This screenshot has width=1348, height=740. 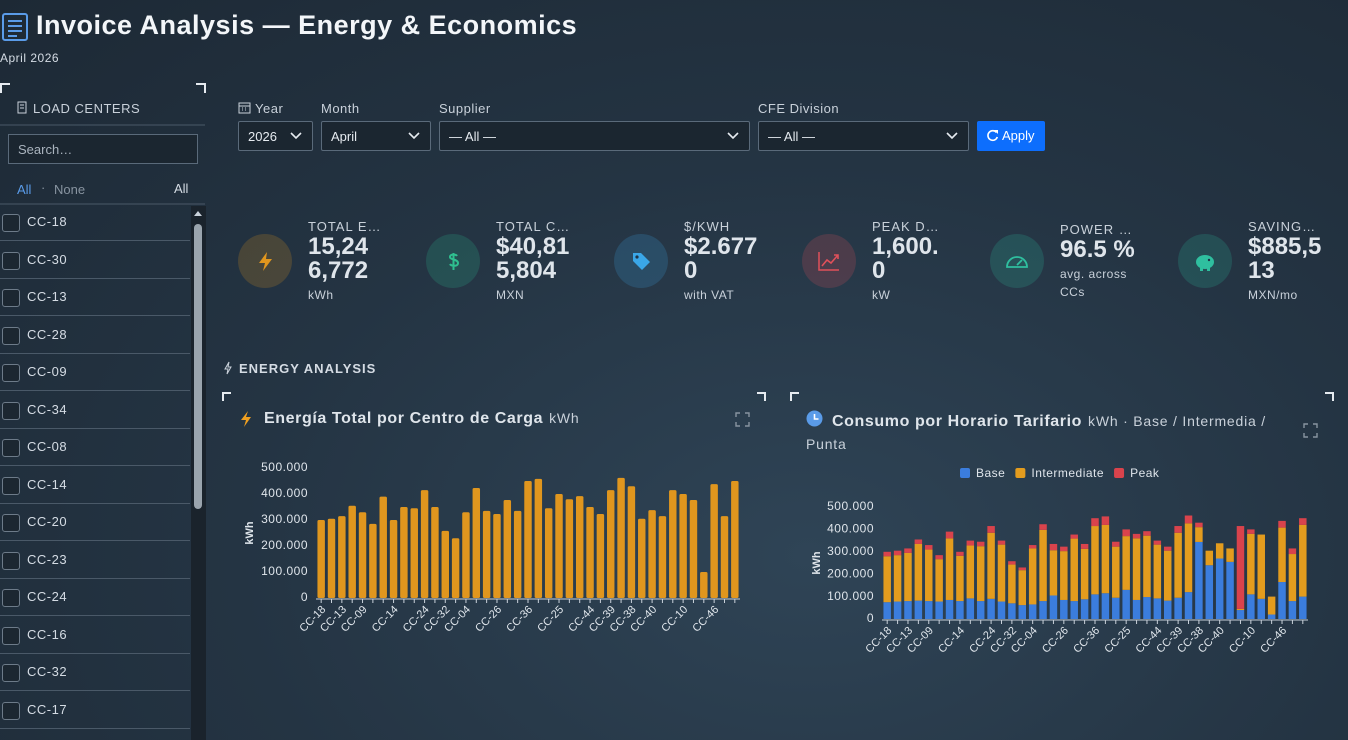 What do you see at coordinates (246, 419) in the screenshot?
I see `chart1-icon` at bounding box center [246, 419].